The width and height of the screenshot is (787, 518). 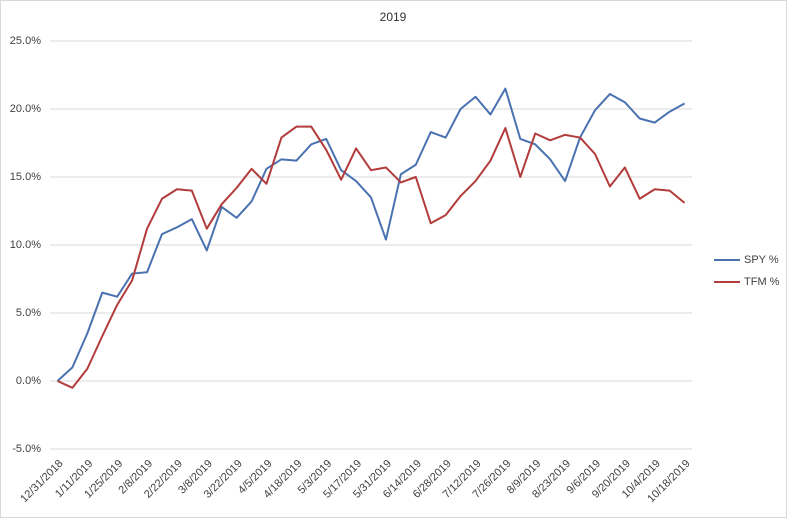 What do you see at coordinates (761, 260) in the screenshot?
I see `legend-label: SPY %` at bounding box center [761, 260].